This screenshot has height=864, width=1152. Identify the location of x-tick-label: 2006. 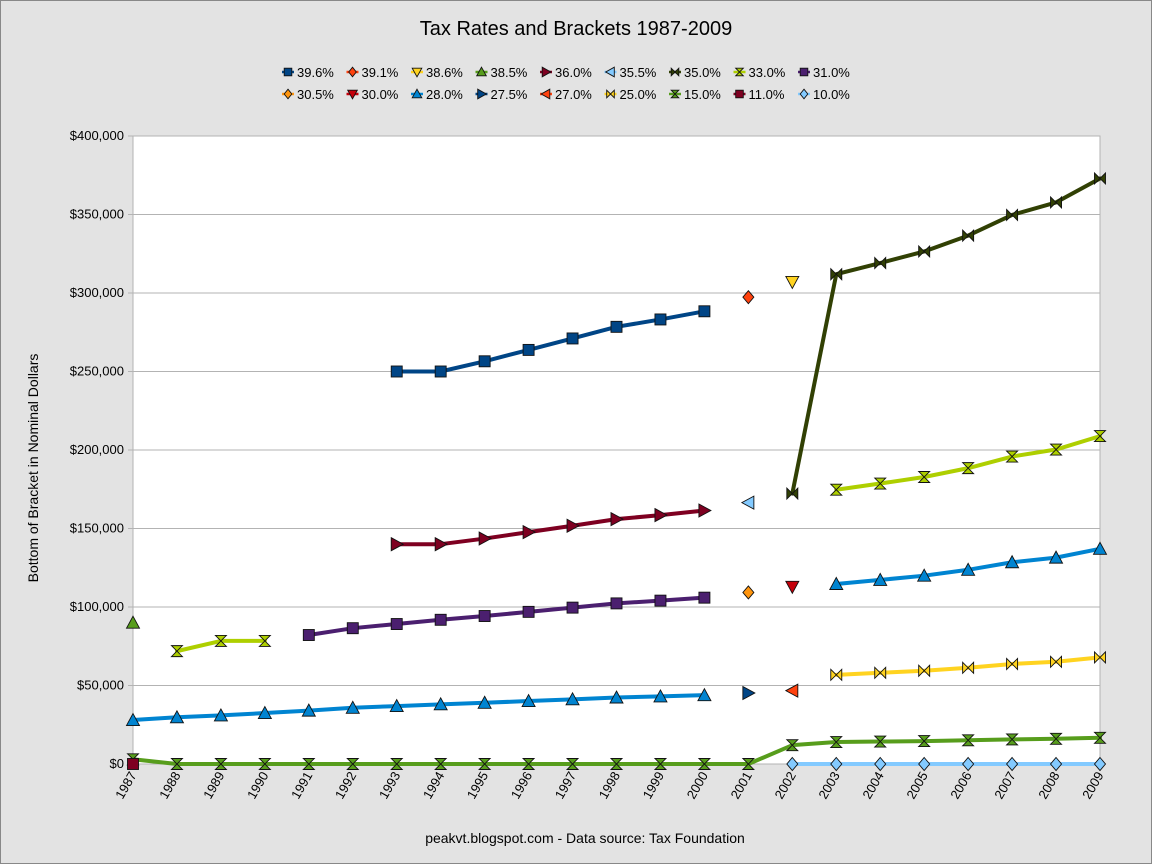
(960, 785).